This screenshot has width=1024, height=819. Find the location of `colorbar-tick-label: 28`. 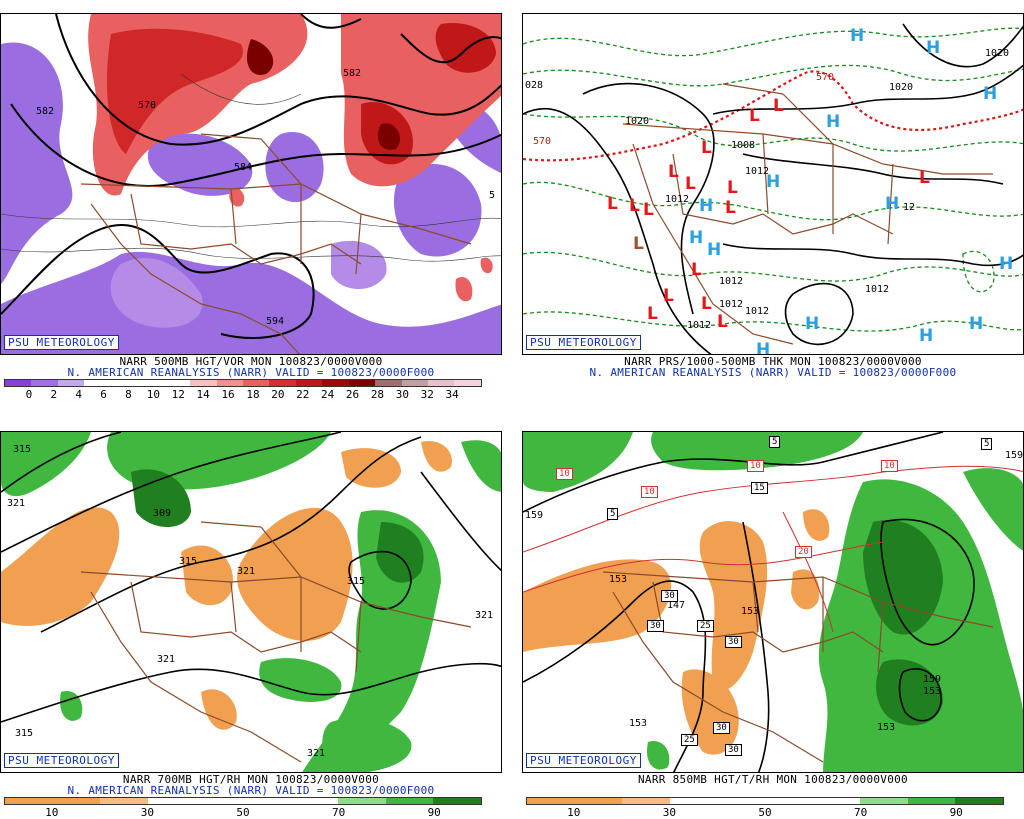

colorbar-tick-label: 28 is located at coordinates (377, 394).